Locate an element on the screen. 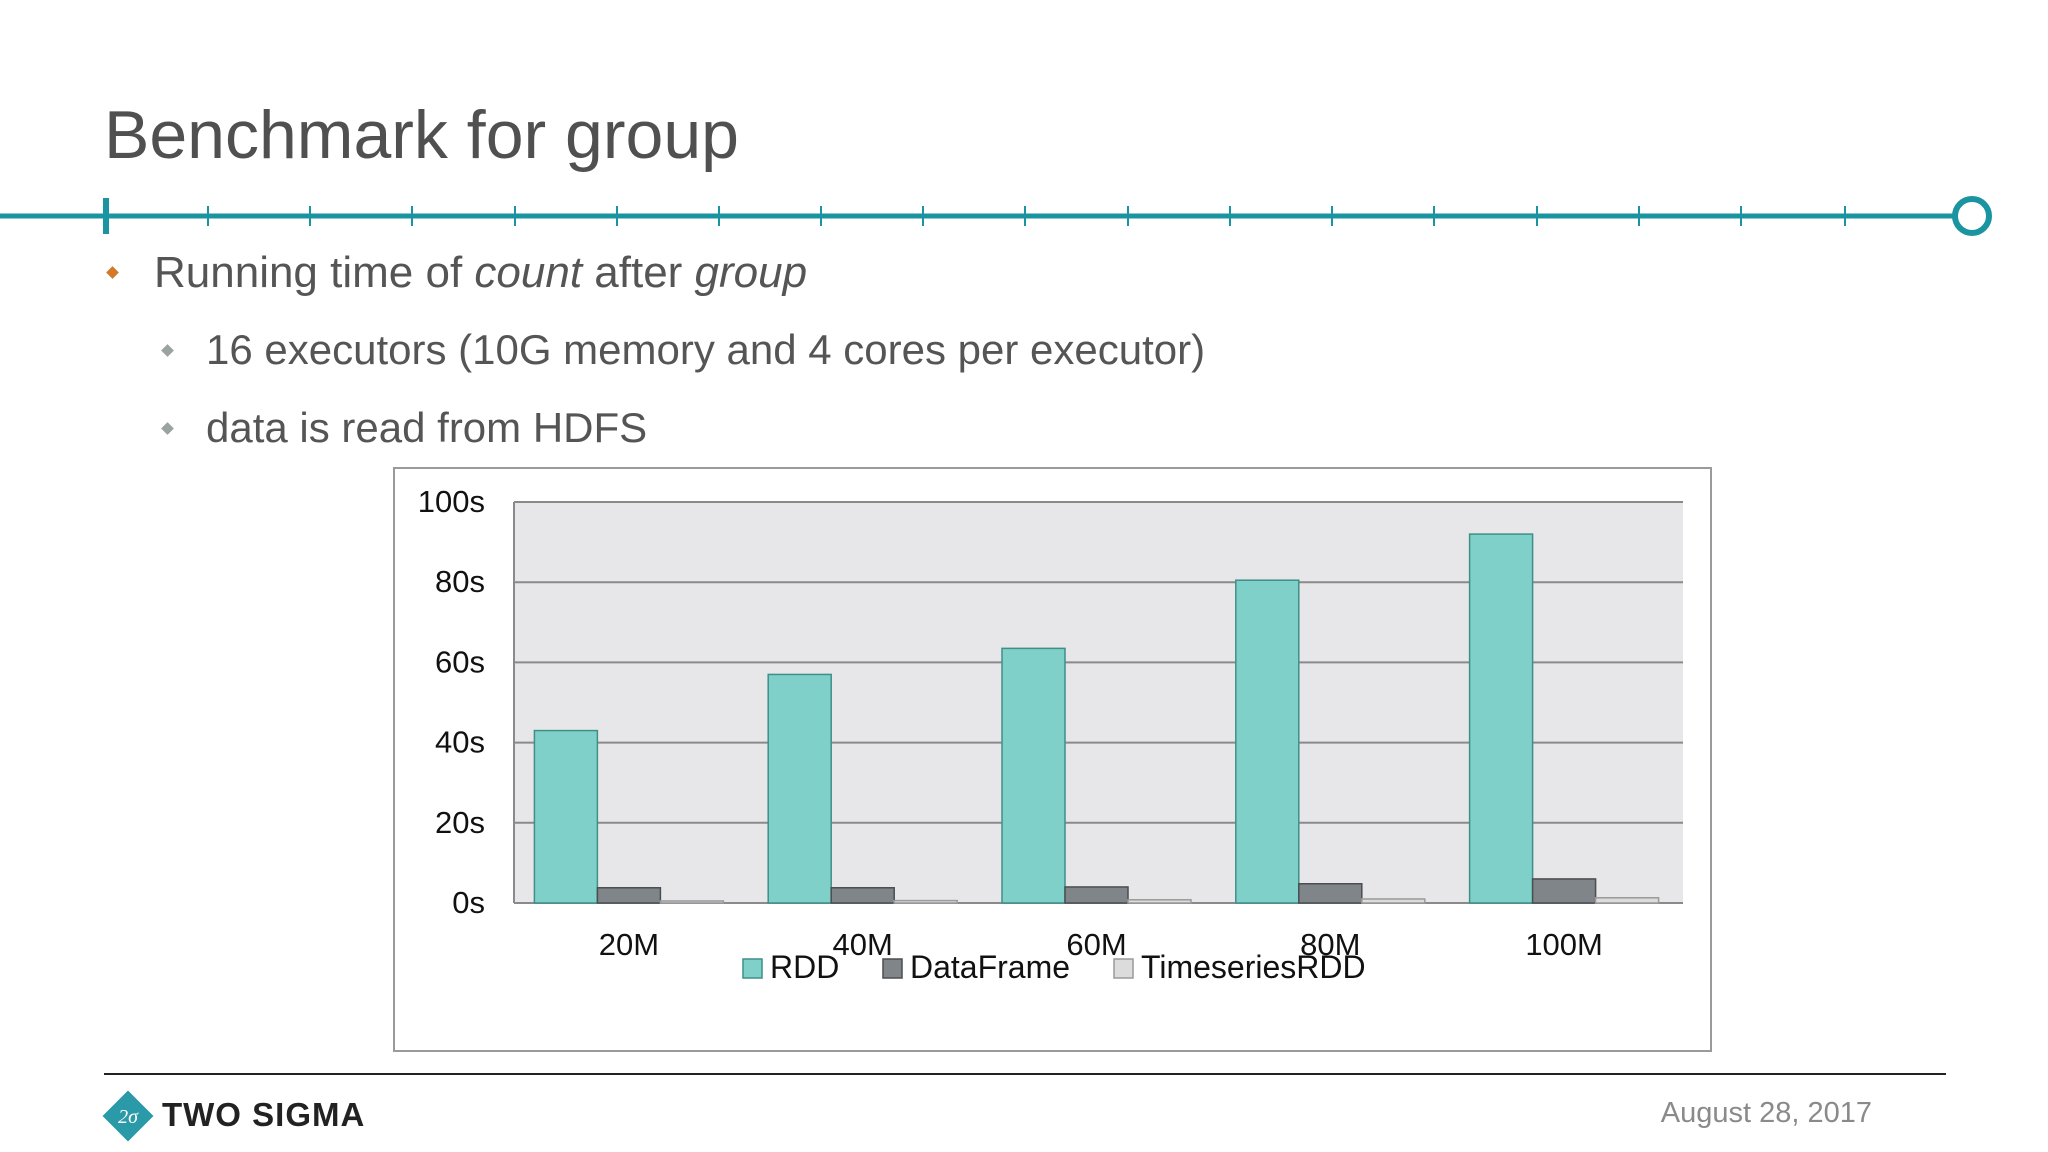 The image size is (2048, 1152). x-tick-label: 40M is located at coordinates (863, 944).